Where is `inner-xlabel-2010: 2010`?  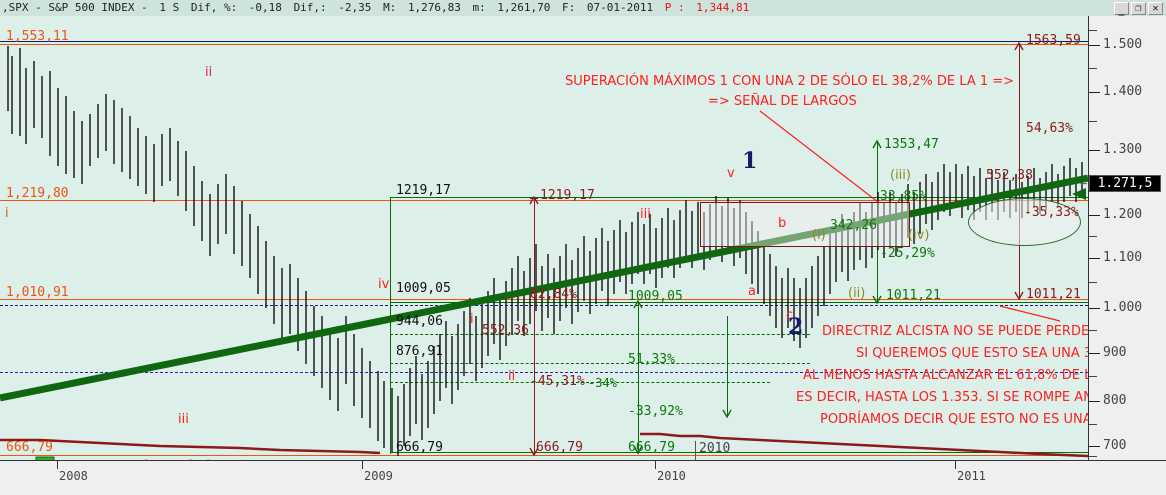
inner-xlabel-2010: 2010 is located at coordinates (715, 448).